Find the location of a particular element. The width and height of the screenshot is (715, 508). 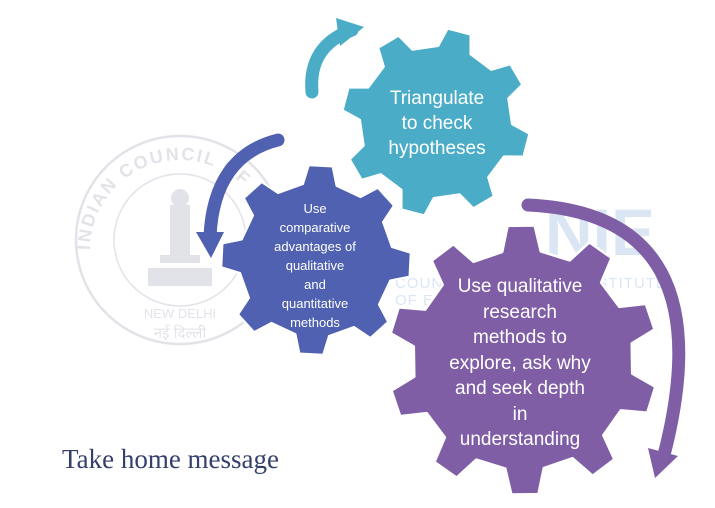

blue-gear-label-line: methods is located at coordinates (315, 322).